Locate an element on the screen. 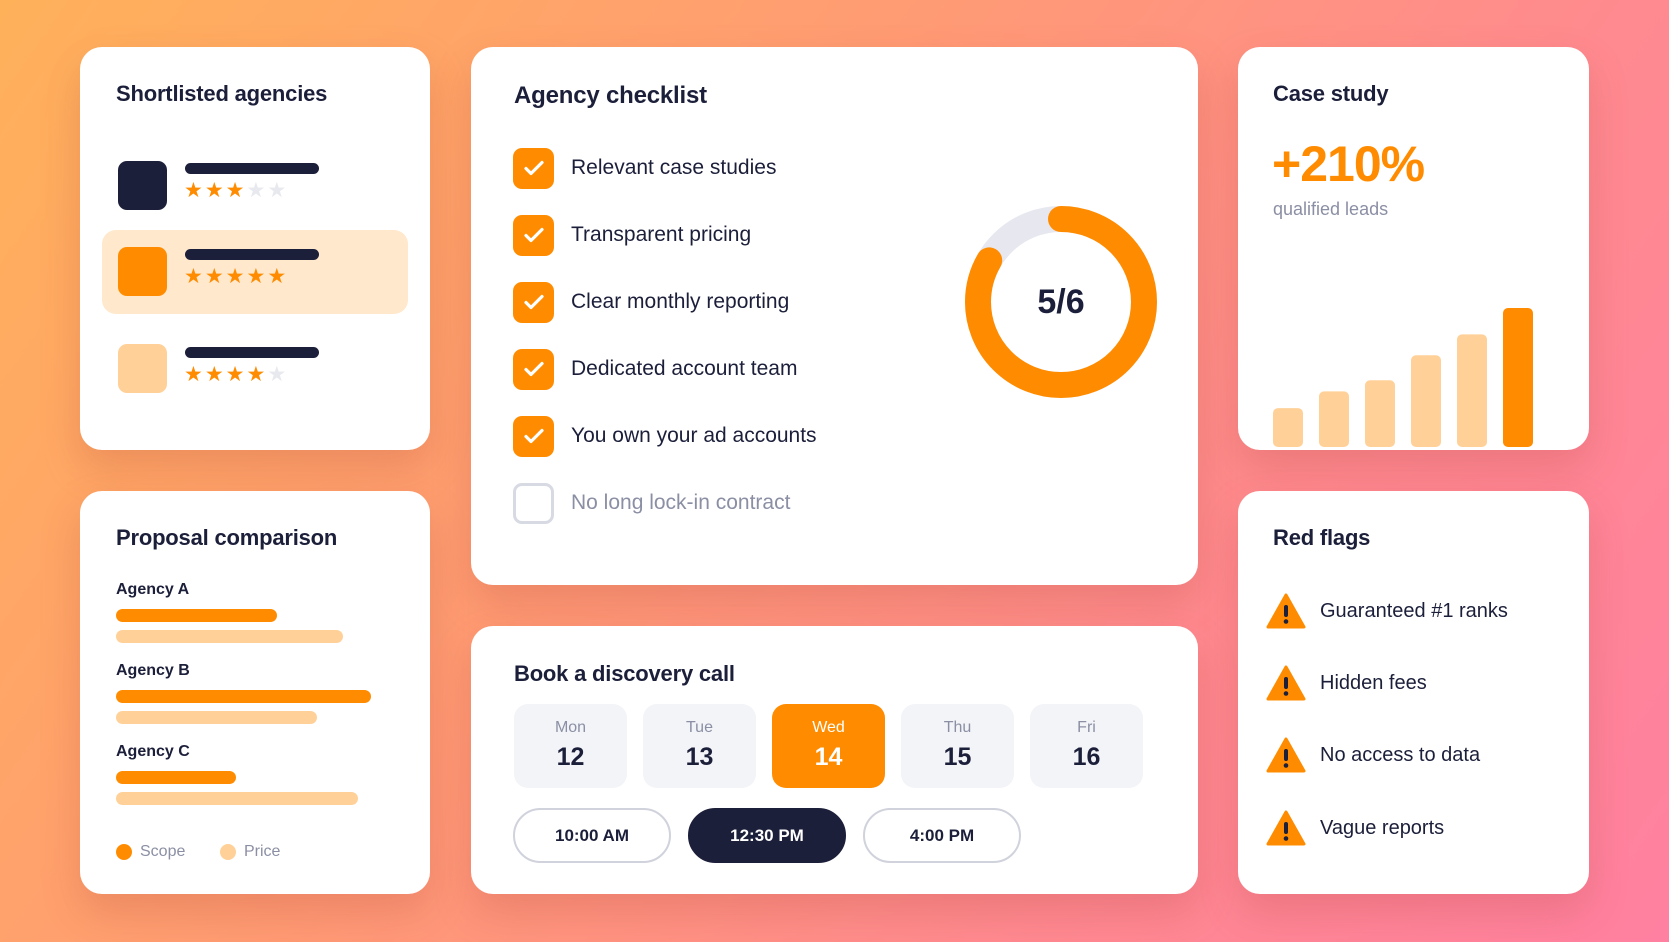 Image resolution: width=1669 pixels, height=942 pixels. checklist-item: Transparent pricing is located at coordinates (632, 235).